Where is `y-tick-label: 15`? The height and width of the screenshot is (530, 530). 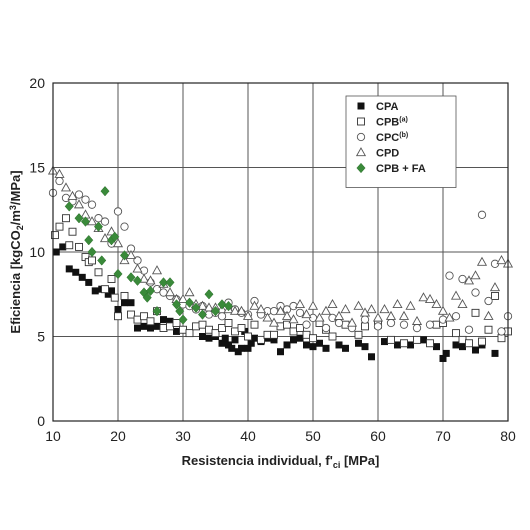
y-tick-label: 15 is located at coordinates (37, 168).